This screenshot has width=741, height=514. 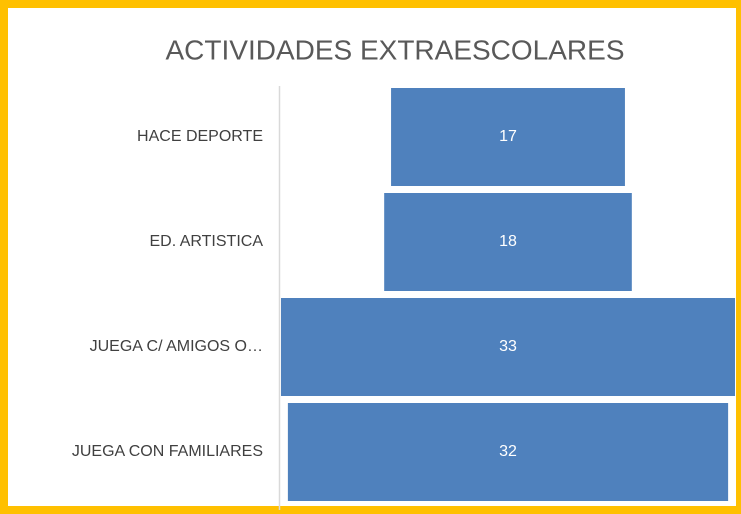 What do you see at coordinates (167, 451) in the screenshot?
I see `category-label: JUEGA CON FAMILIARES` at bounding box center [167, 451].